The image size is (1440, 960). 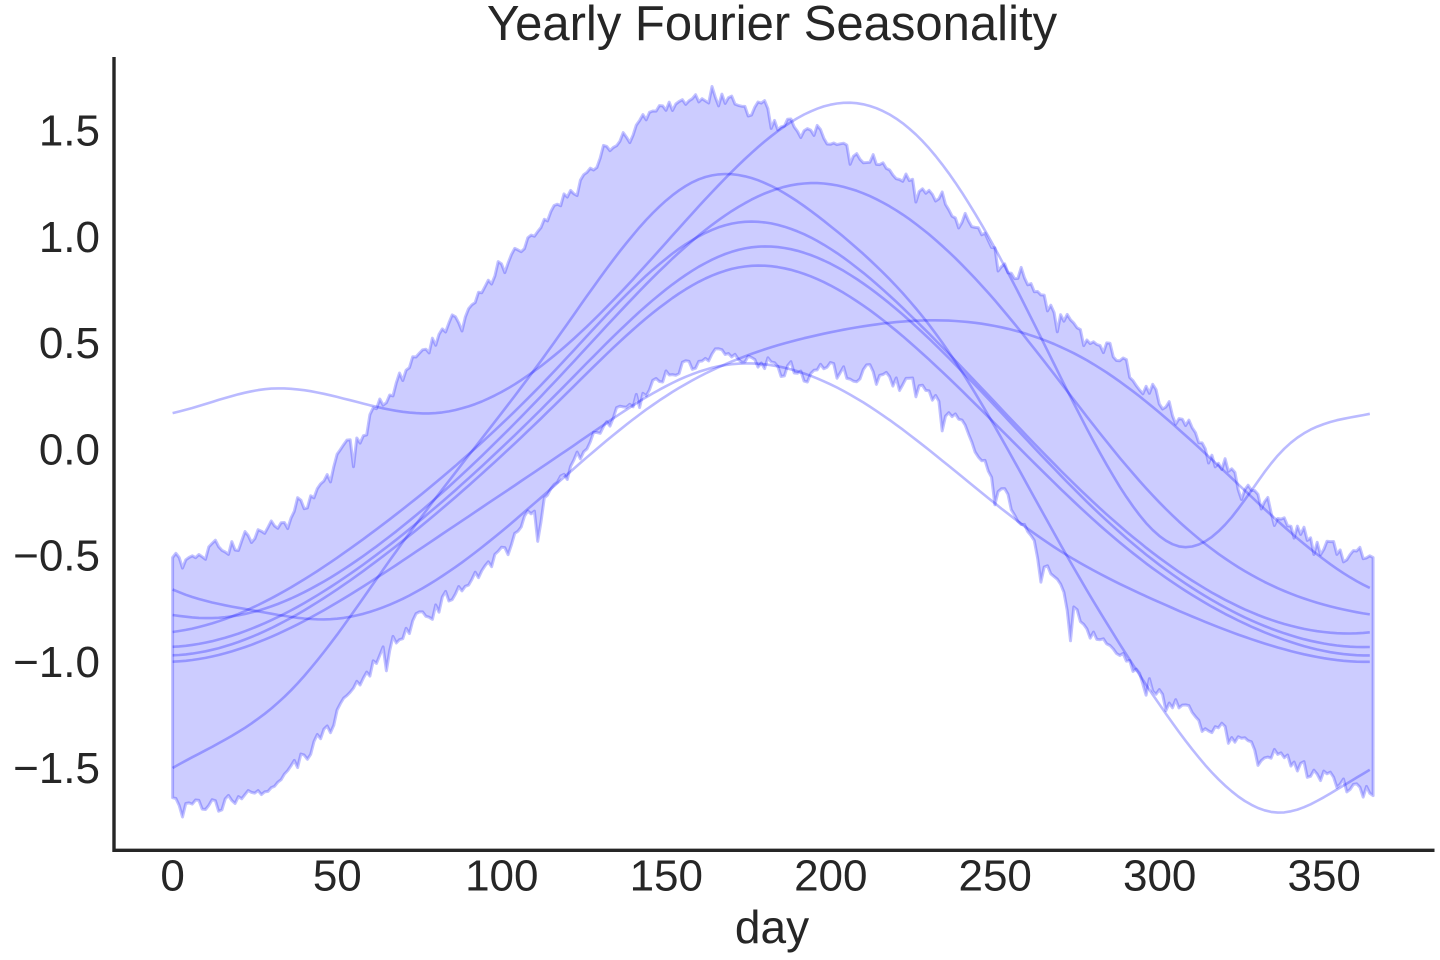 What do you see at coordinates (56, 768) in the screenshot?
I see `svg-text: −1.5` at bounding box center [56, 768].